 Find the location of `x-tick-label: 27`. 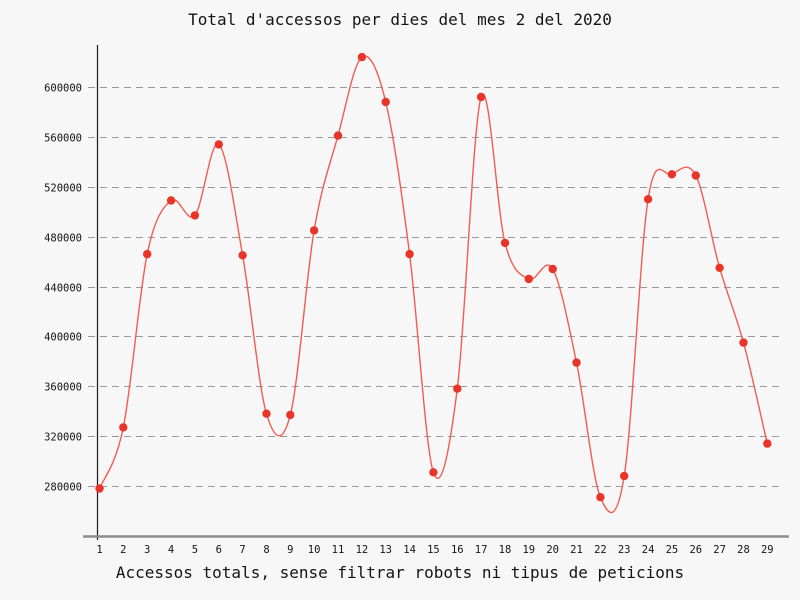

x-tick-label: 27 is located at coordinates (719, 550).